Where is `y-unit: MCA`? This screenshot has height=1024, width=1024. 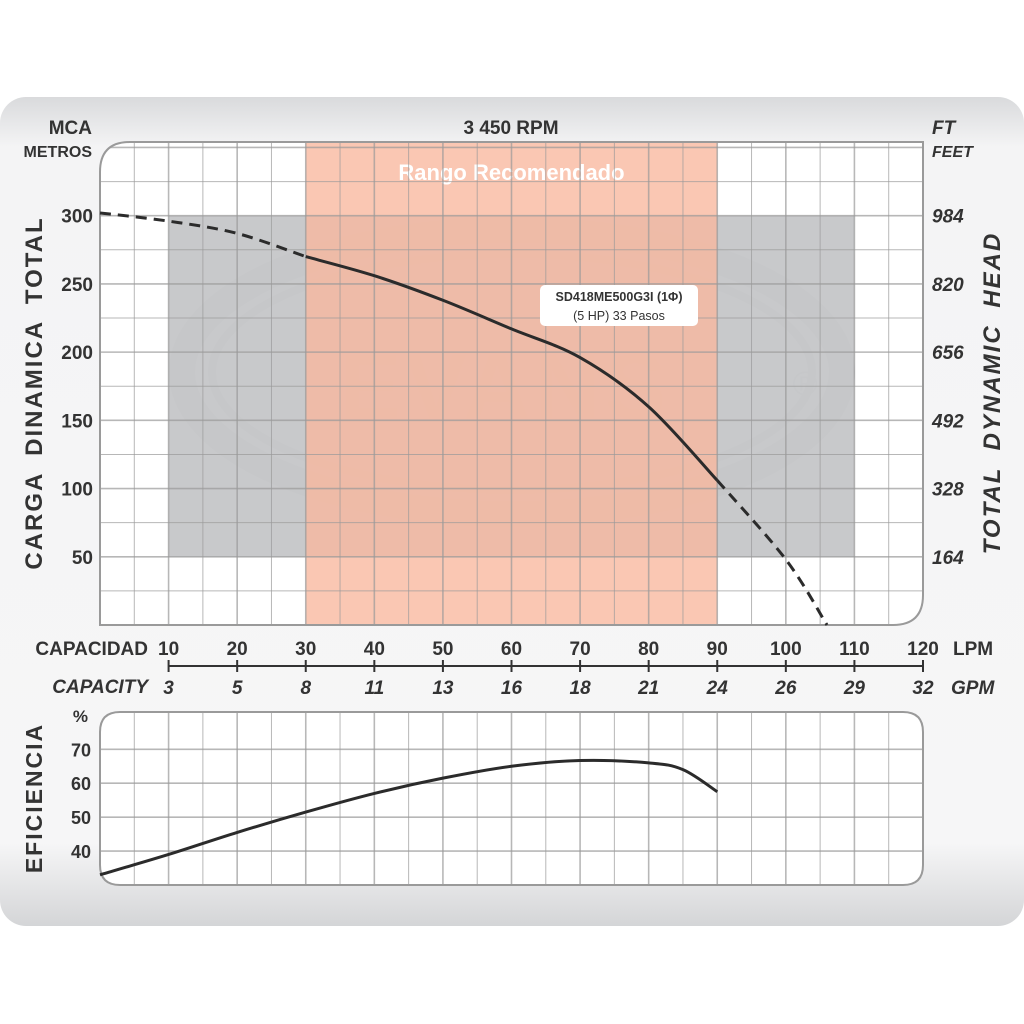 y-unit: MCA is located at coordinates (71, 128).